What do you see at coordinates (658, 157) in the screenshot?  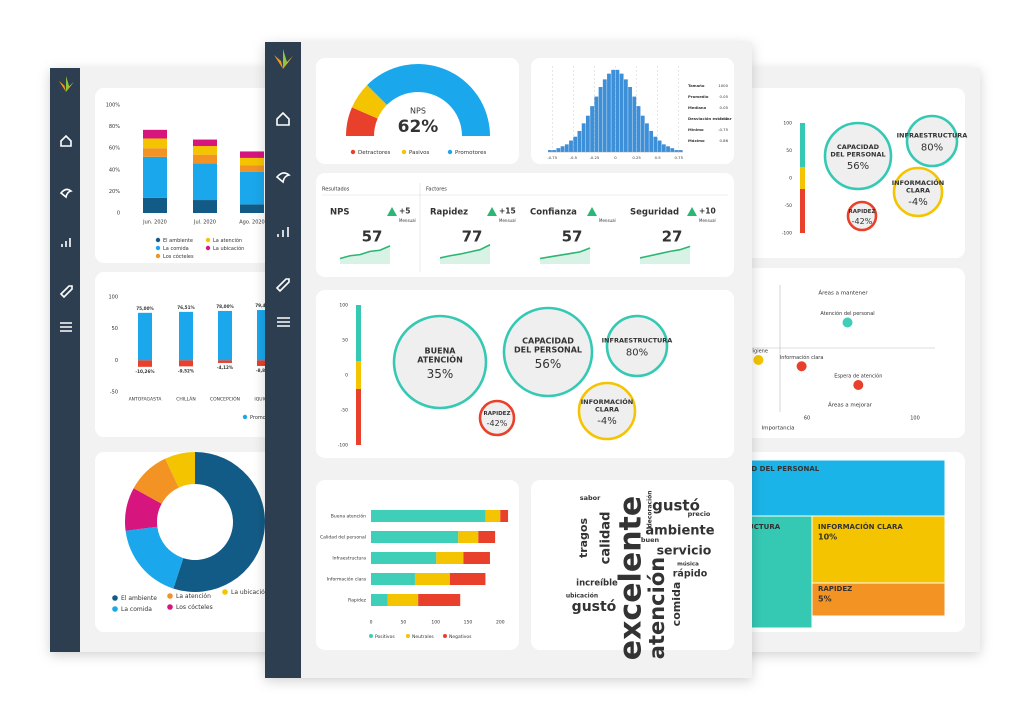 I see `x-tick-label: 0.5` at bounding box center [658, 157].